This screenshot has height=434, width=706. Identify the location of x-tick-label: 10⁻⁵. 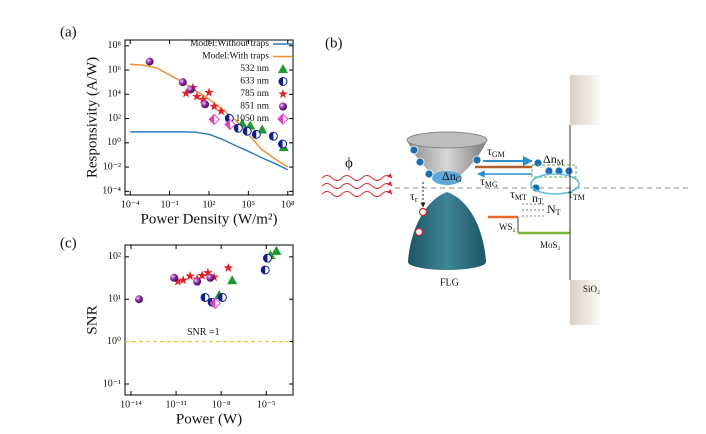
(266, 404).